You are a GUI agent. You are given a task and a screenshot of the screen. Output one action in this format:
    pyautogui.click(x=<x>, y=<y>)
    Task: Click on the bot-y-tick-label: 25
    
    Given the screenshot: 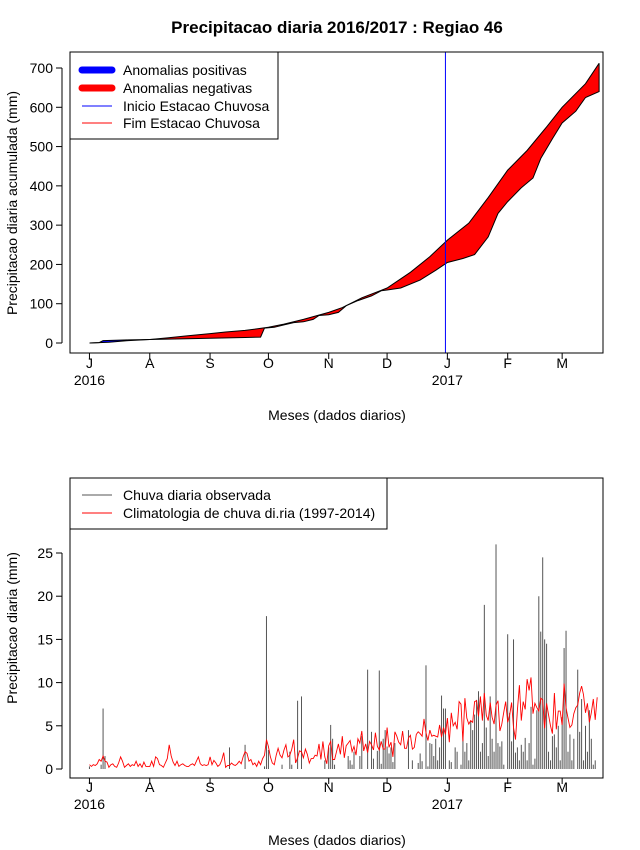 What is the action you would take?
    pyautogui.click(x=45, y=553)
    